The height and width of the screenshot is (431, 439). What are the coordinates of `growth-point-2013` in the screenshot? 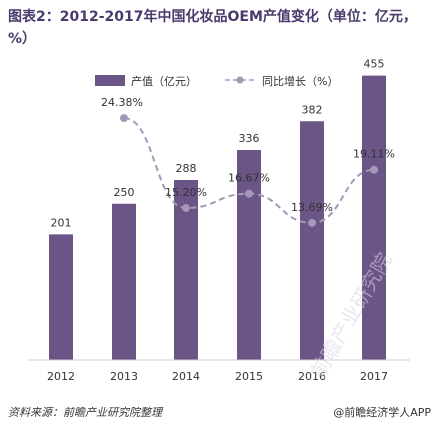 It's located at (124, 118).